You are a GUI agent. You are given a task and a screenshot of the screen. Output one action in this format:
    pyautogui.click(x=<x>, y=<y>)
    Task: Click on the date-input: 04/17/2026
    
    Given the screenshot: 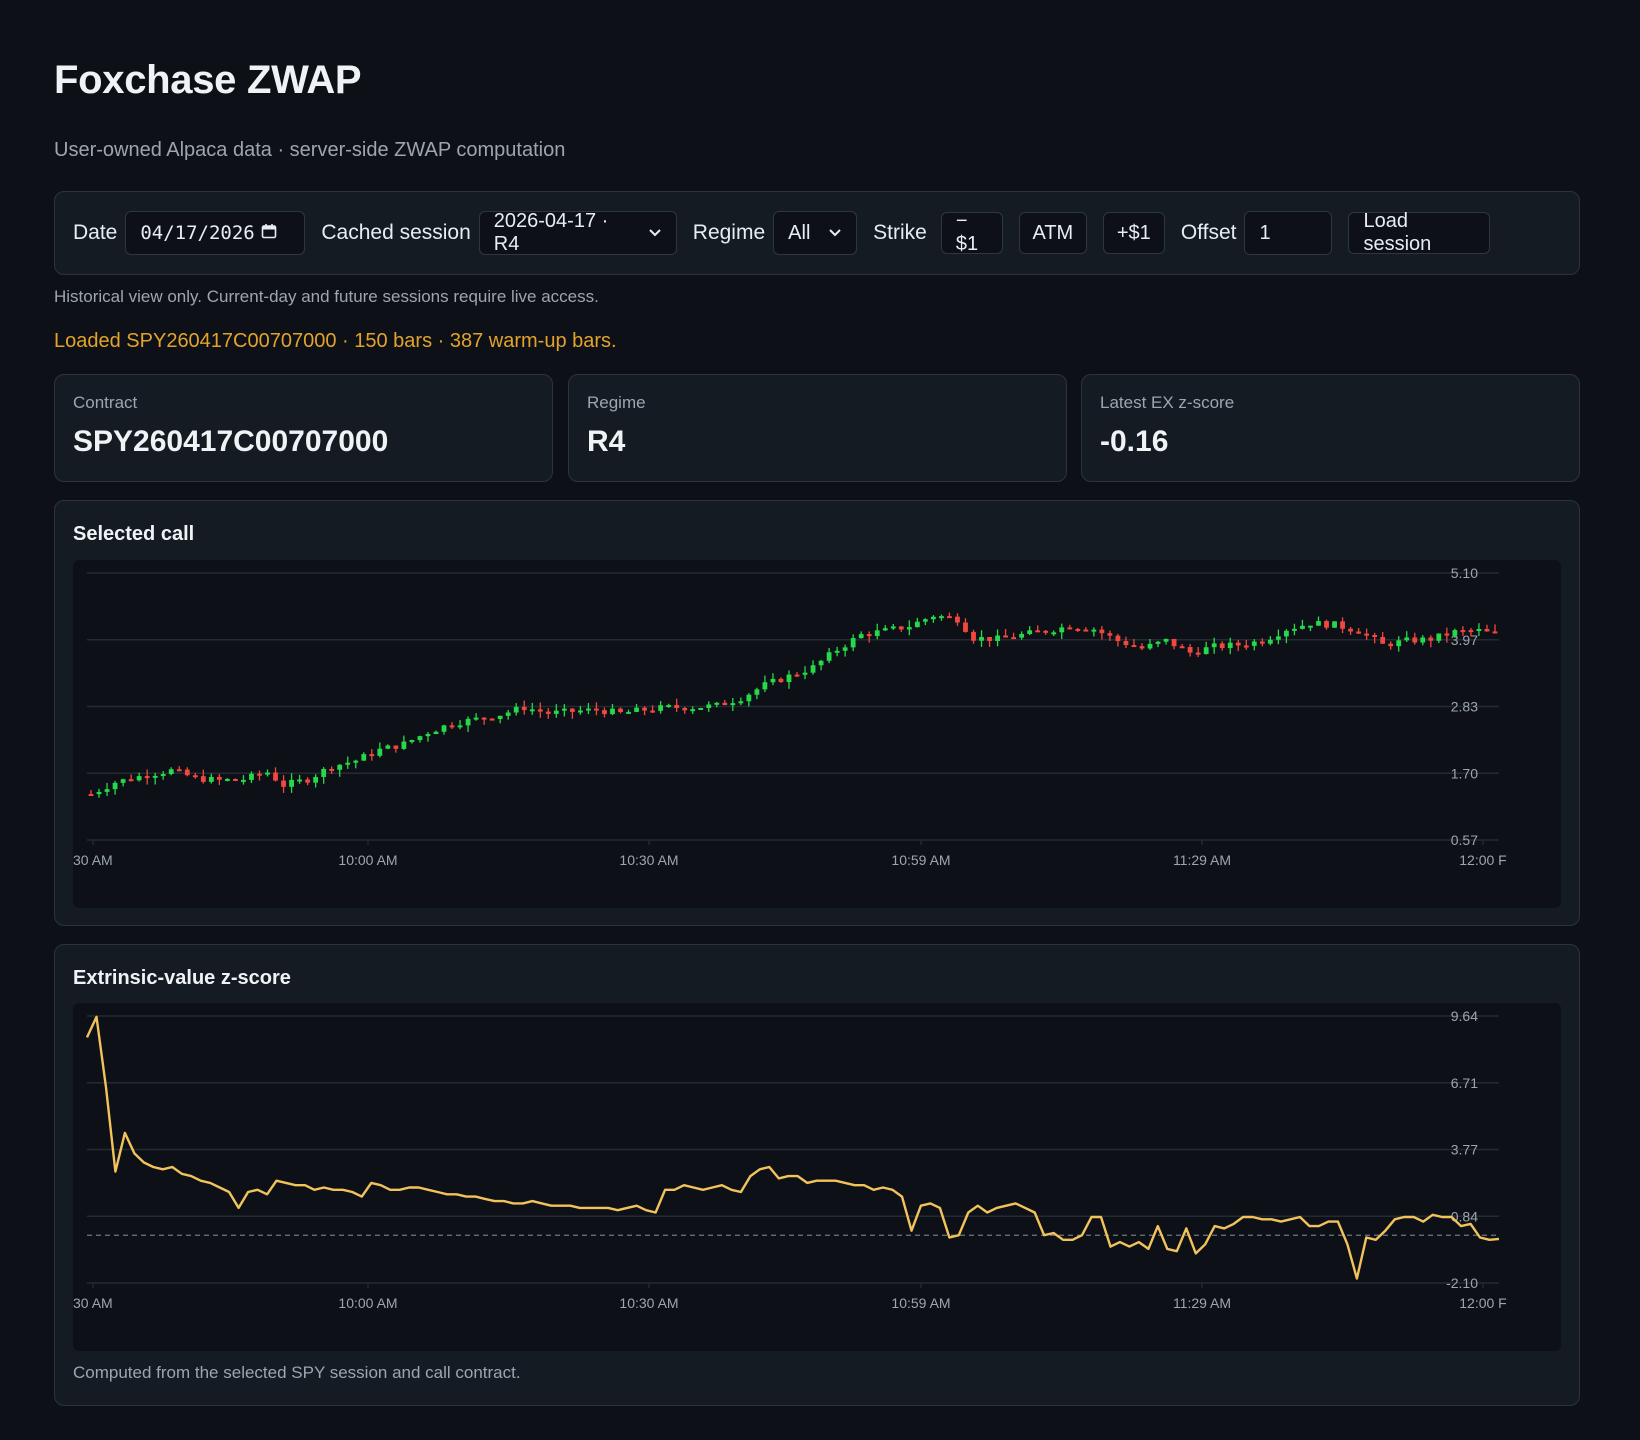 What is the action you would take?
    pyautogui.click(x=215, y=233)
    